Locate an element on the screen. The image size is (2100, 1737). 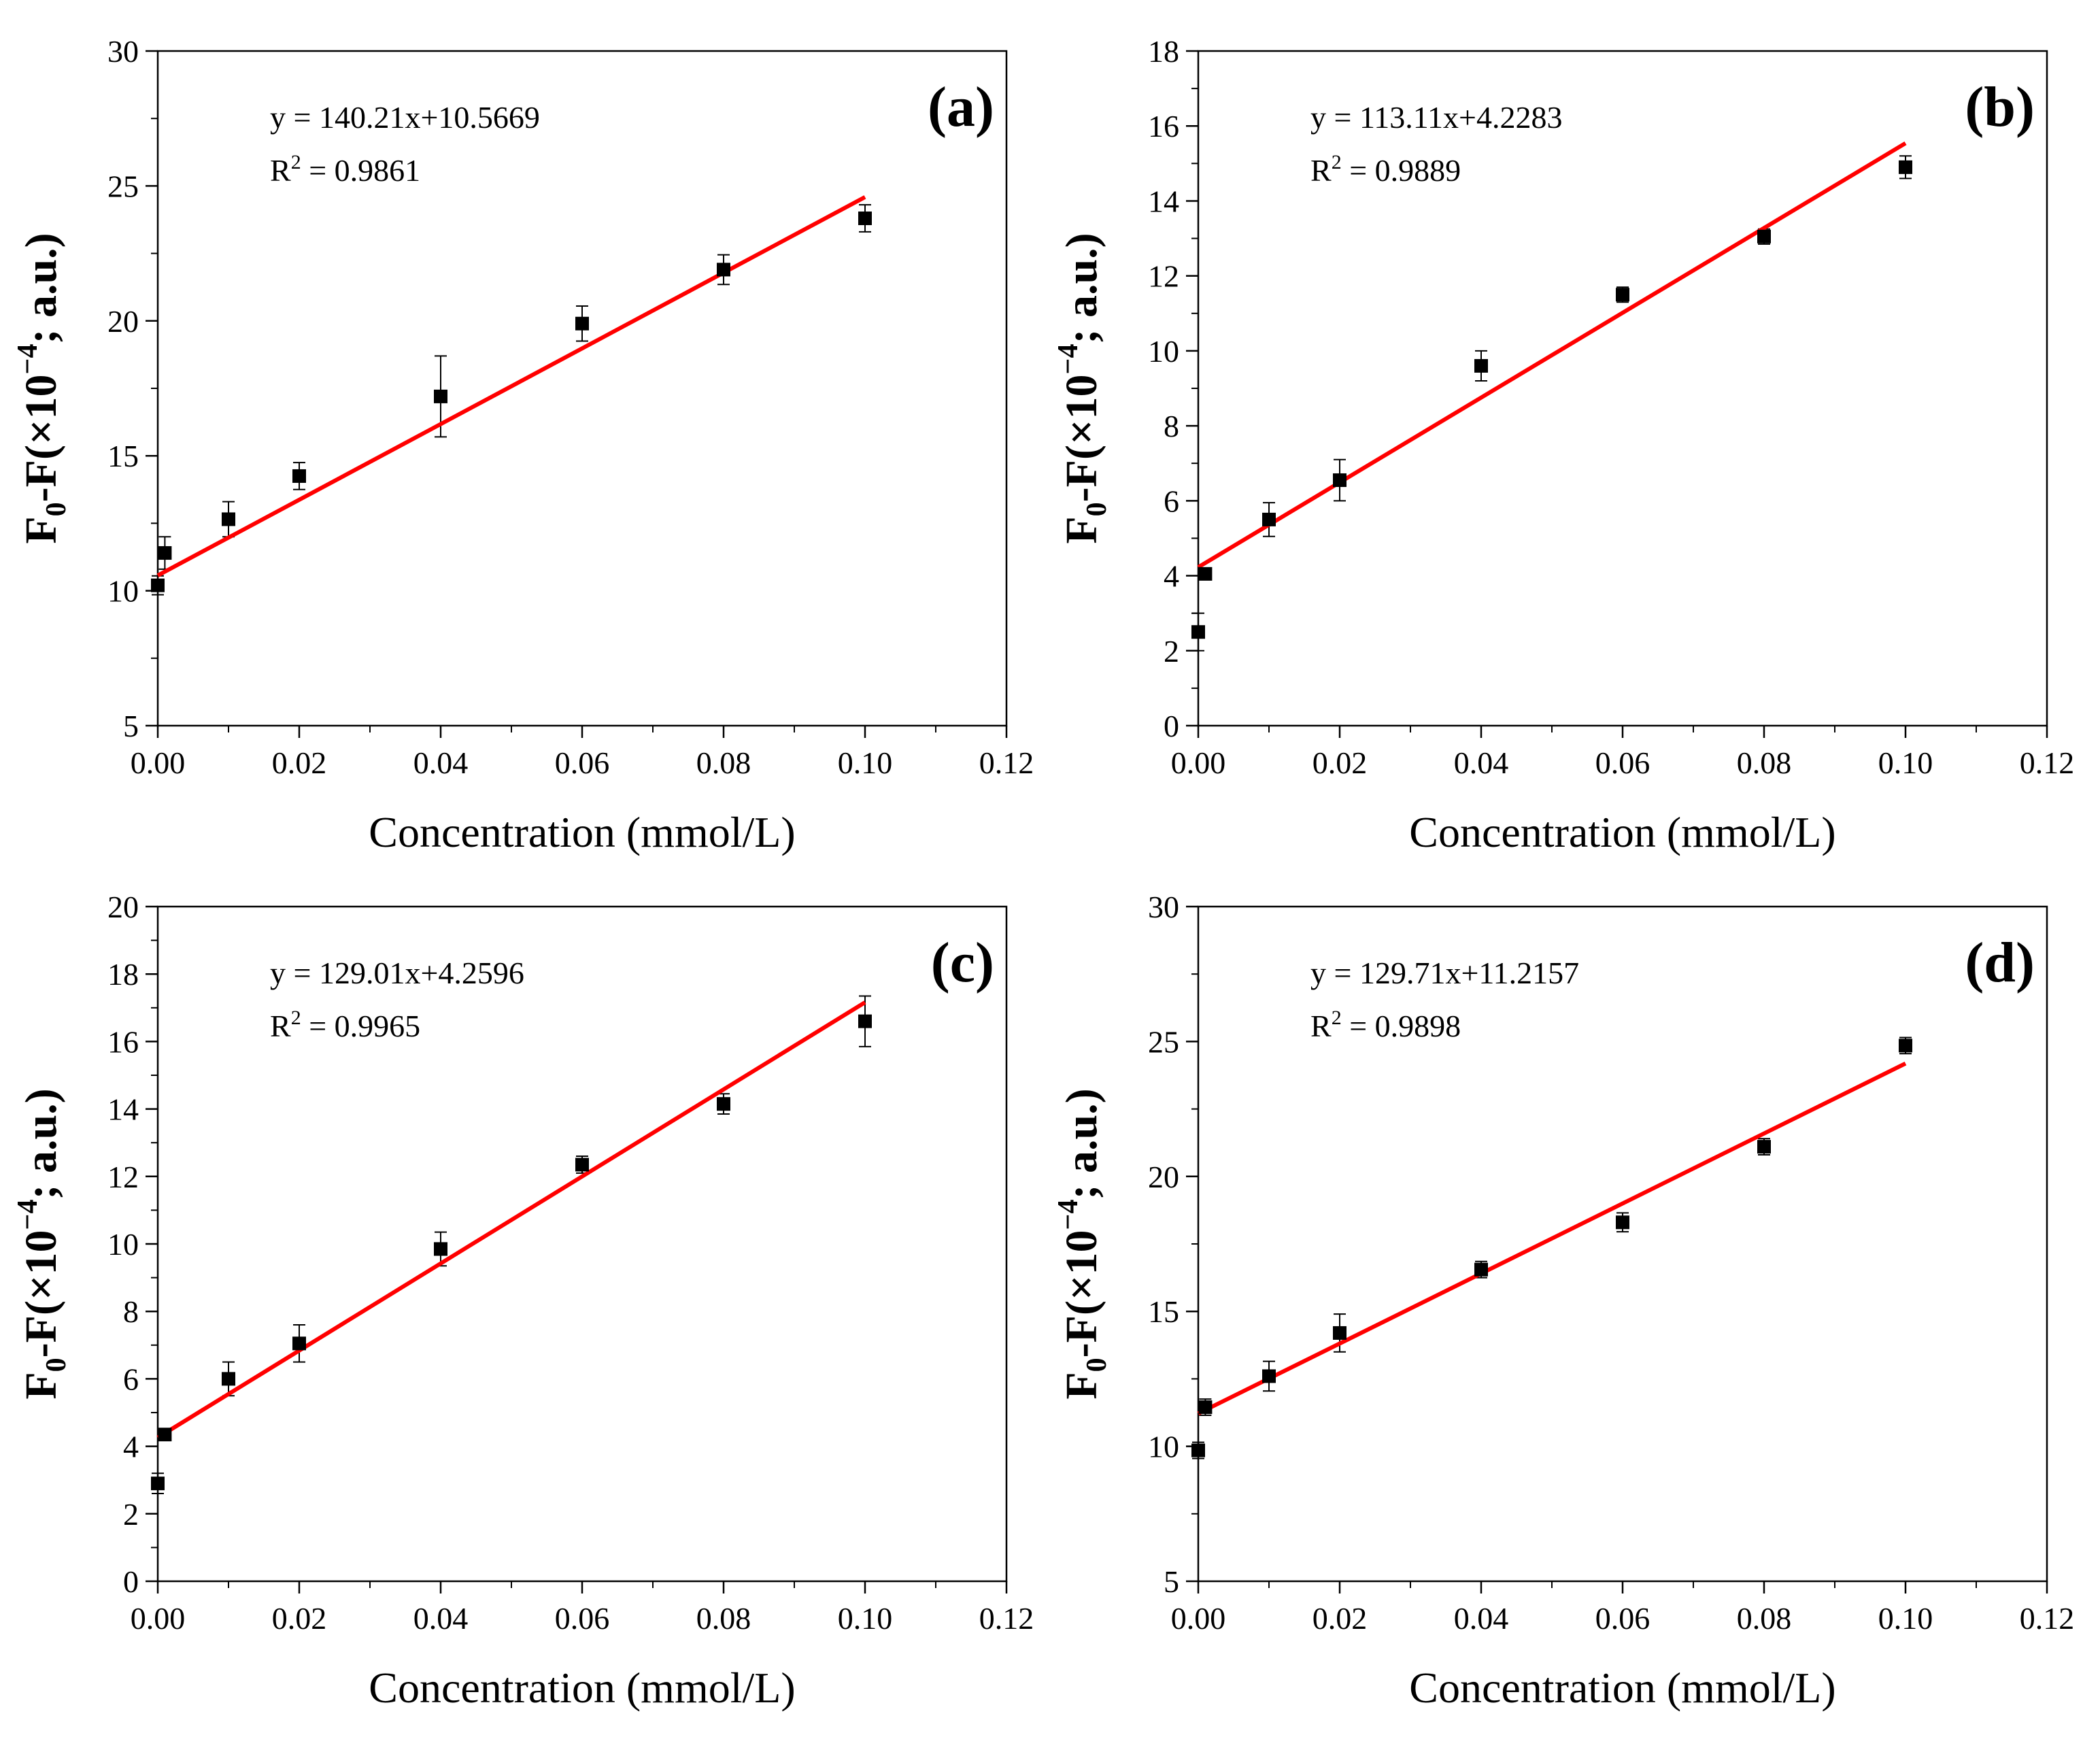
x-tick-label-b-0: 0.00 is located at coordinates (1198, 762).